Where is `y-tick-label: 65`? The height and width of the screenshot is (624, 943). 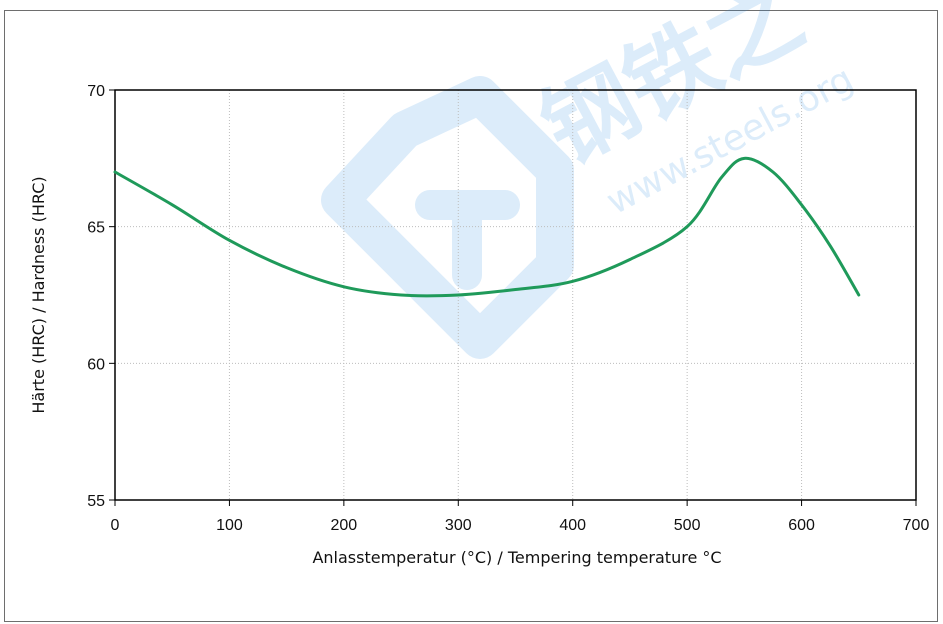 y-tick-label: 65 is located at coordinates (96, 228).